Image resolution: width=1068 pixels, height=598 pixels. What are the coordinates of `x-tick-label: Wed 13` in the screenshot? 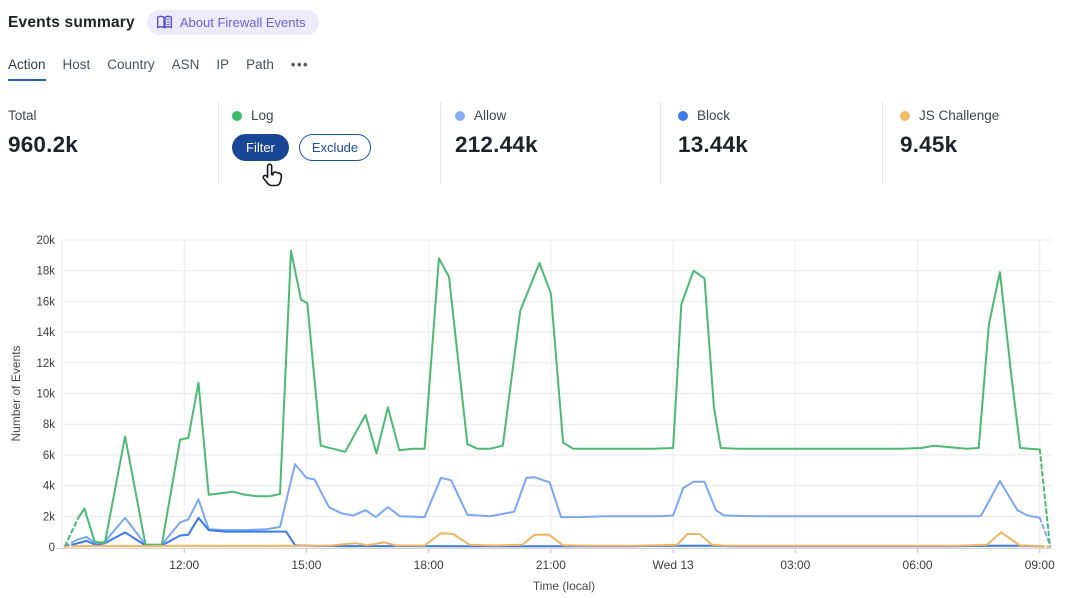 It's located at (673, 565).